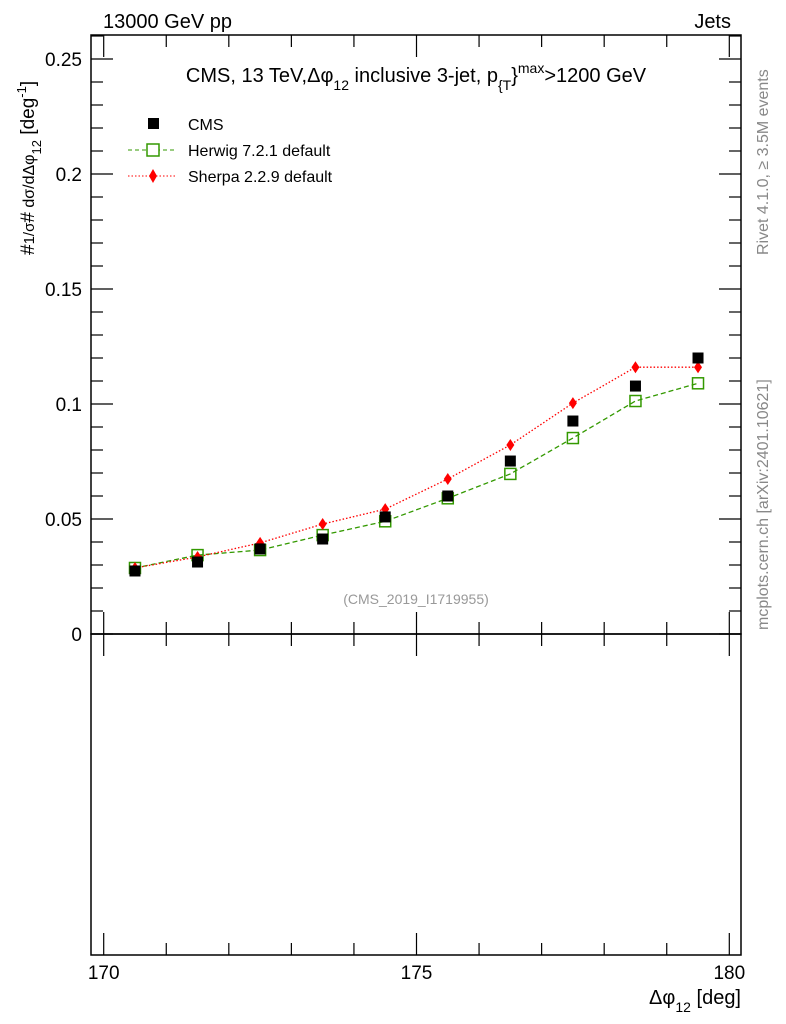 Image resolution: width=786 pixels, height=1024 pixels. Describe the element at coordinates (763, 162) in the screenshot. I see `side-rivet: Rivet 4.1.0, ≥ 3.5M events` at that location.